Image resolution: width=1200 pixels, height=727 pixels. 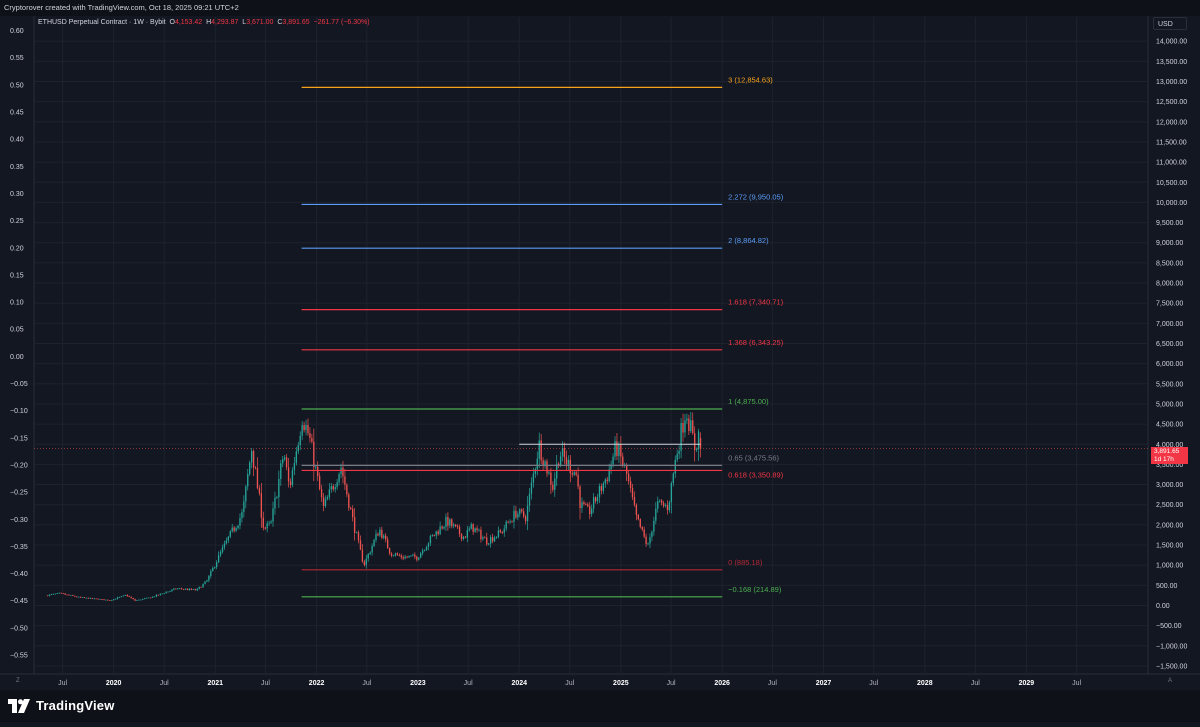 What do you see at coordinates (1174, 346) in the screenshot?
I see `right-axis-strip` at bounding box center [1174, 346].